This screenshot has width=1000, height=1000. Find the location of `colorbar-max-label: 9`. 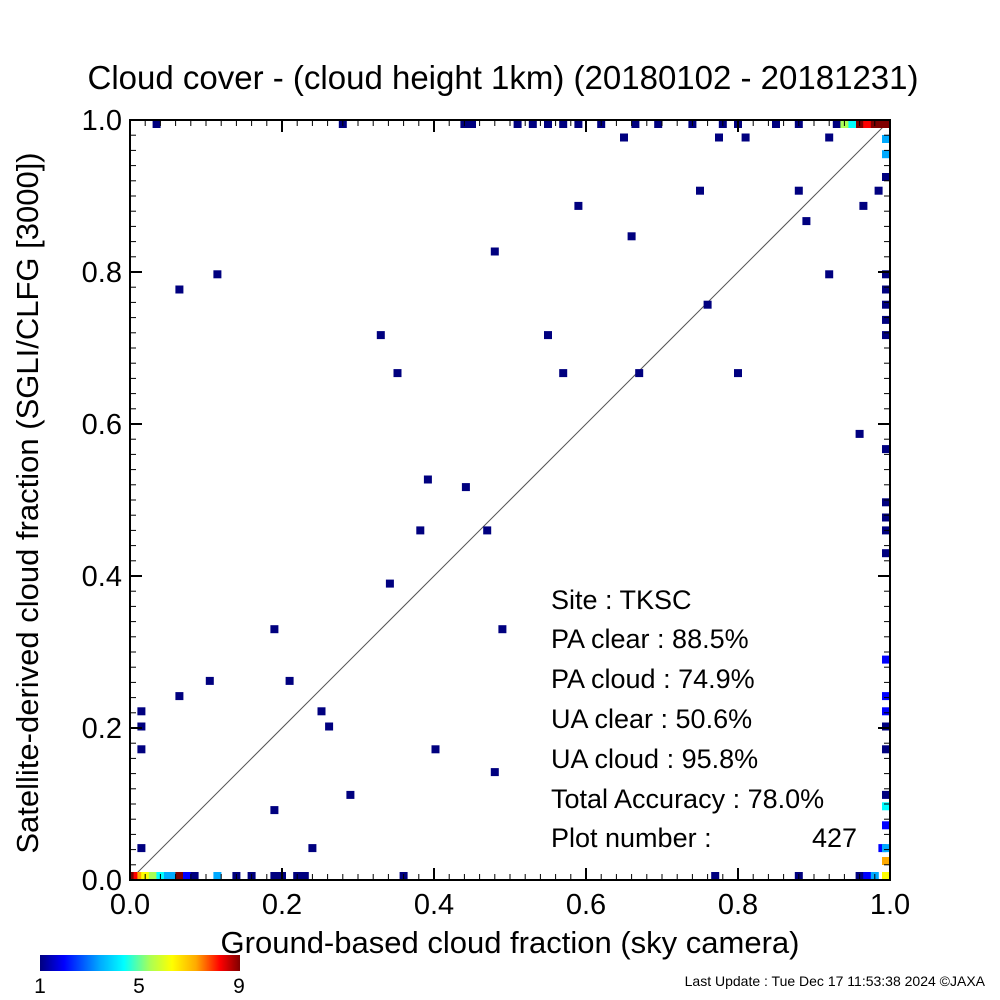

colorbar-max-label: 9 is located at coordinates (239, 986).